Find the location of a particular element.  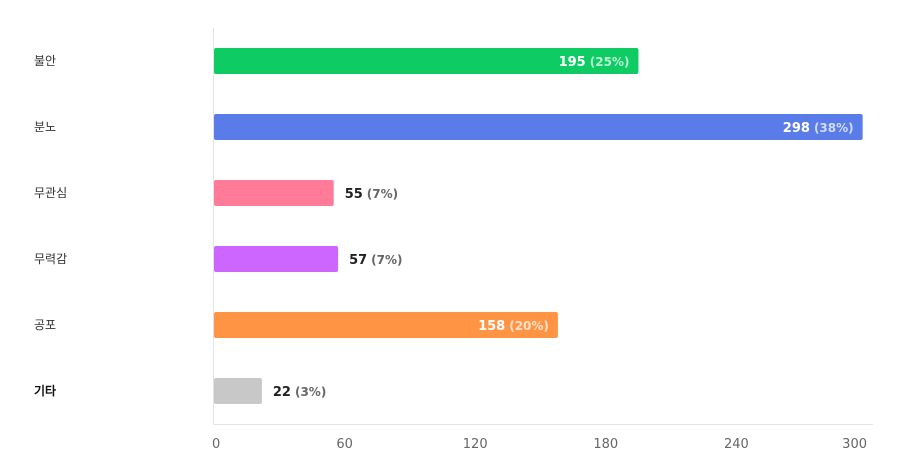

category-label: 공포 is located at coordinates (45, 325).